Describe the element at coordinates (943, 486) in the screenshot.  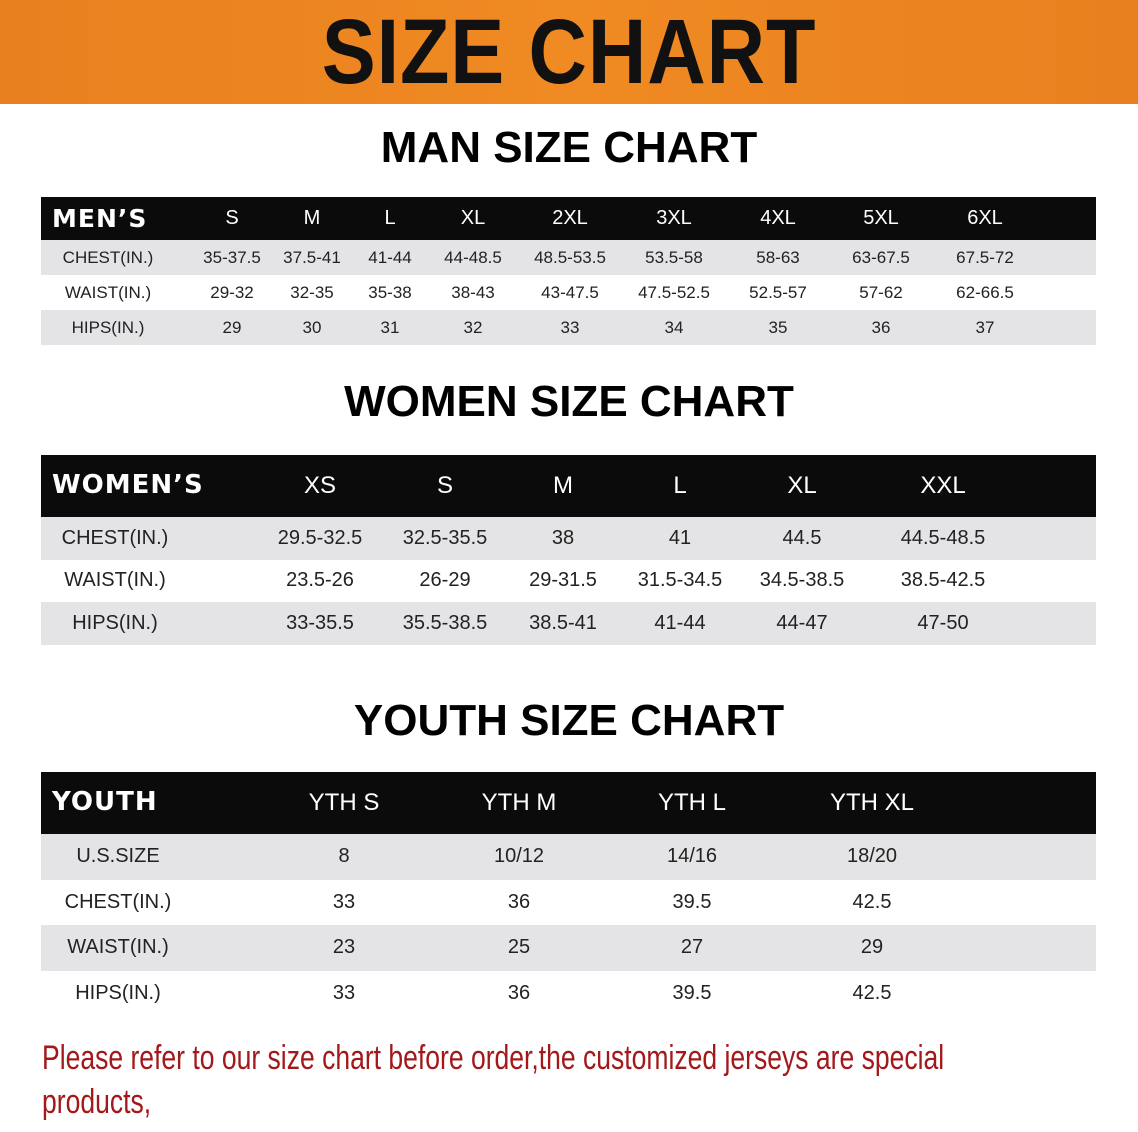
I see `women-size-header: XXL` at that location.